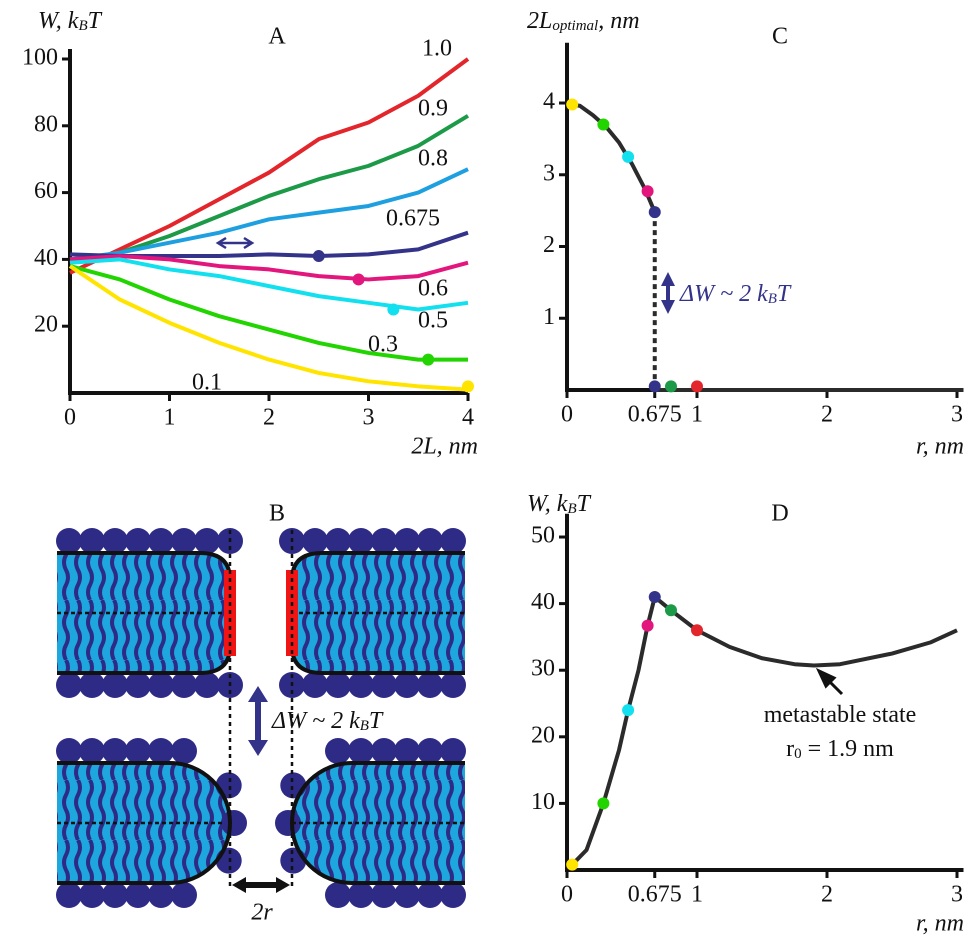 Image resolution: width=966 pixels, height=940 pixels. What do you see at coordinates (46, 191) in the screenshot?
I see `y-tick-label: 60` at bounding box center [46, 191].